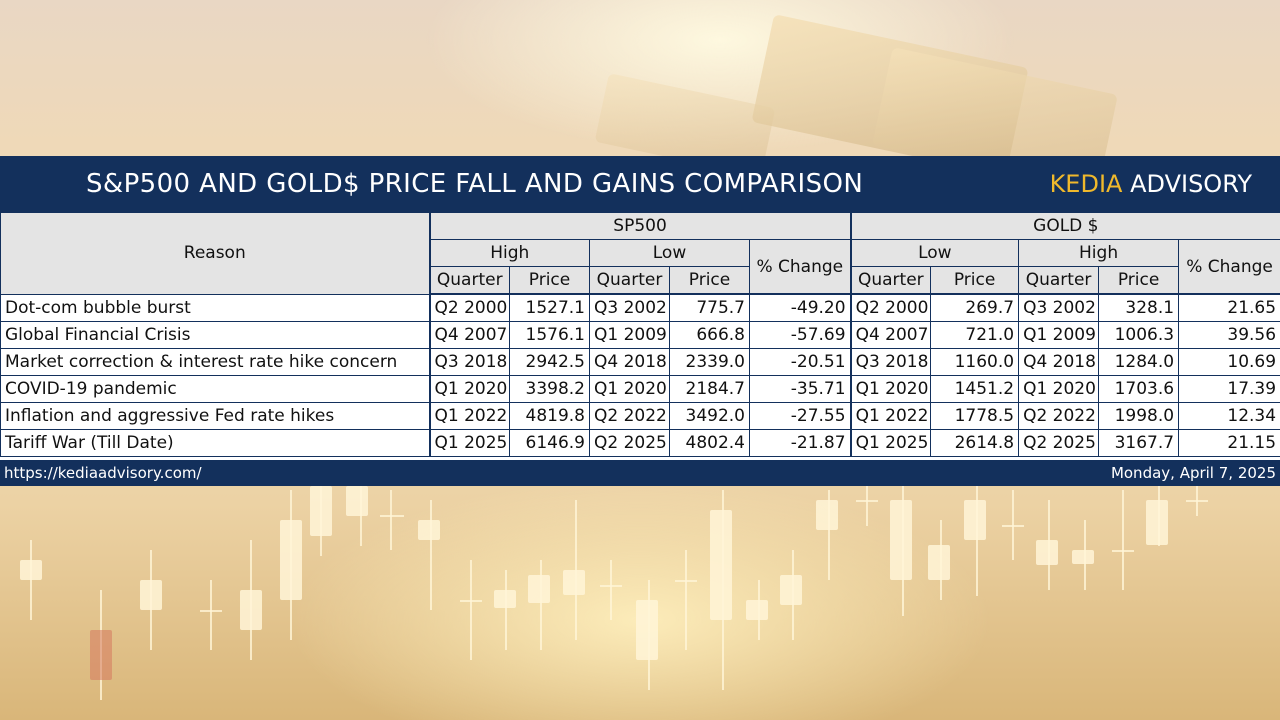 The width and height of the screenshot is (1280, 720). I want to click on cell-reason: Inflation and aggressive Fed rate hikes, so click(215, 416).